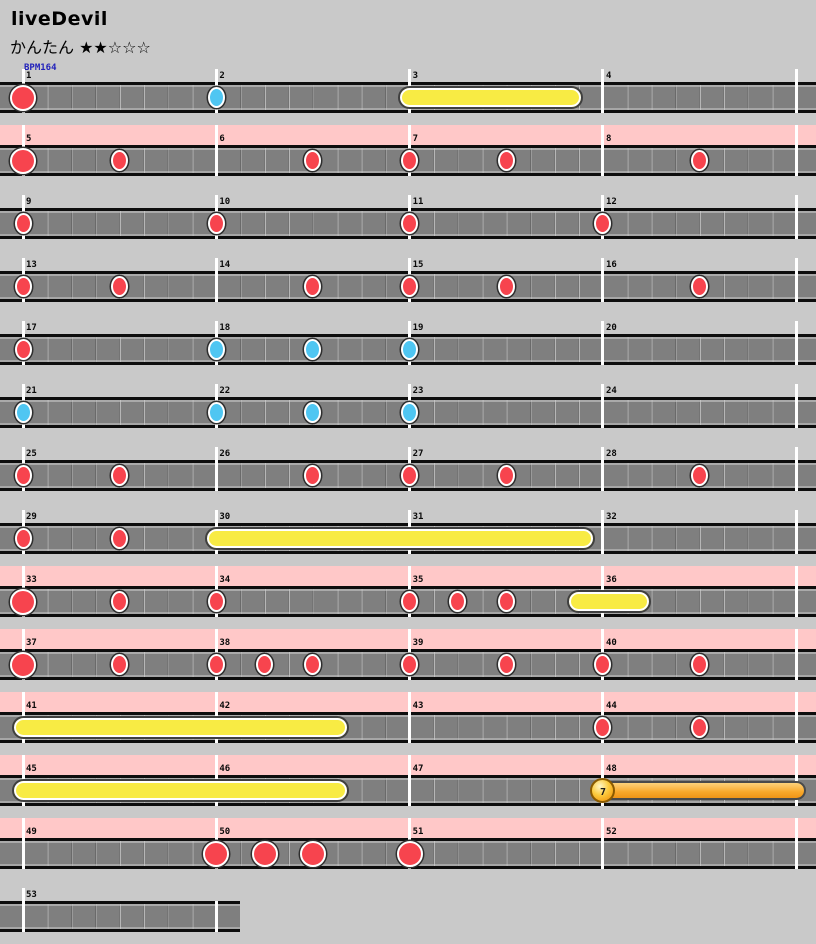  I want to click on measure-number: 53, so click(31, 895).